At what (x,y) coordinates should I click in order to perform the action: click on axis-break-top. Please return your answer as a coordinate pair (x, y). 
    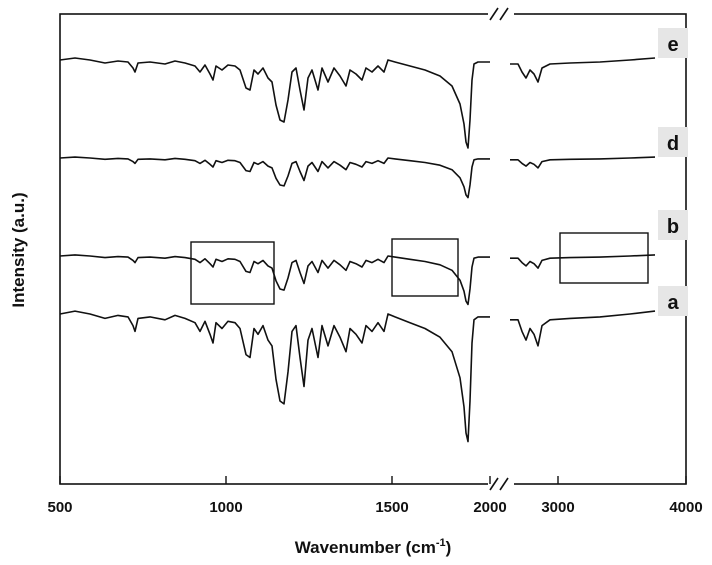
    Looking at the image, I should click on (501, 14).